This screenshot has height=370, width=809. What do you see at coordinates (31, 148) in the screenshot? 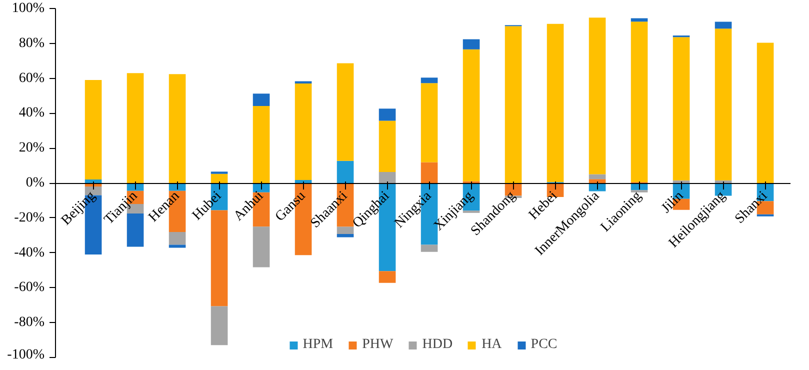
I see `y-tick-label: 20%` at bounding box center [31, 148].